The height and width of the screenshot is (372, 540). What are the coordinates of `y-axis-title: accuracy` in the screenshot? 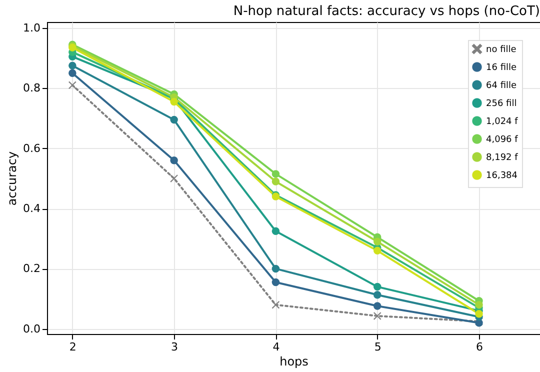 It's located at (12, 178).